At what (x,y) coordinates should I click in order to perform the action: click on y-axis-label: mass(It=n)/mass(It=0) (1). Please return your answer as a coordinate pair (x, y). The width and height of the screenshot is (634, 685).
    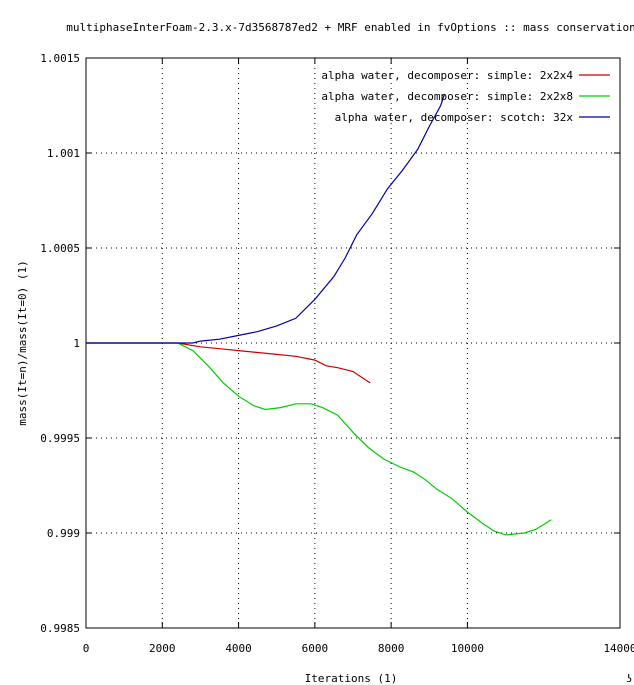
    Looking at the image, I should click on (22, 343).